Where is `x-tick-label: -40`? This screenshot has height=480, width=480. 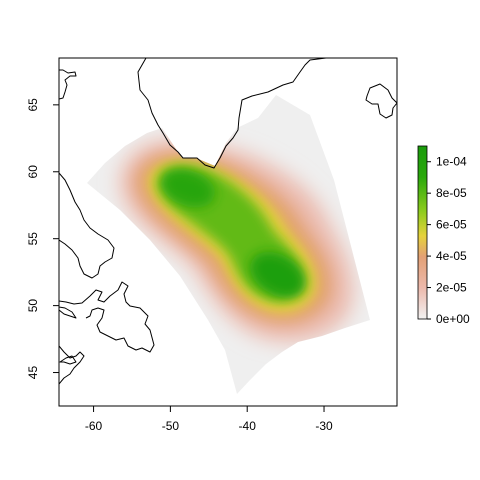
x-tick-label: -40 is located at coordinates (248, 426).